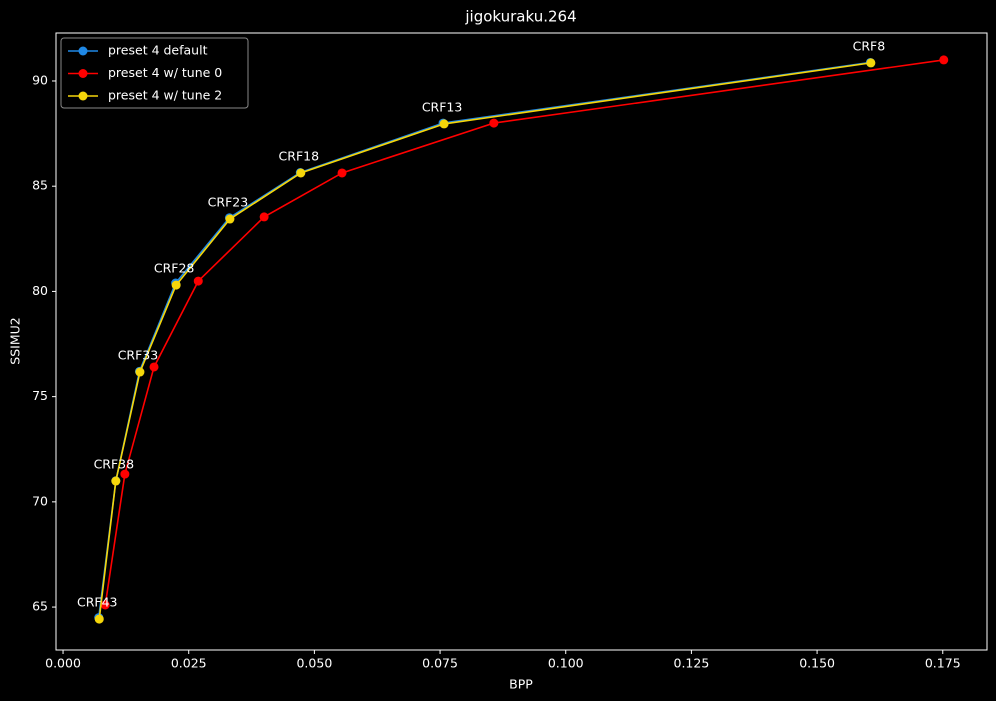 Image resolution: width=996 pixels, height=701 pixels. What do you see at coordinates (521, 684) in the screenshot?
I see `x-axis-label: BPP` at bounding box center [521, 684].